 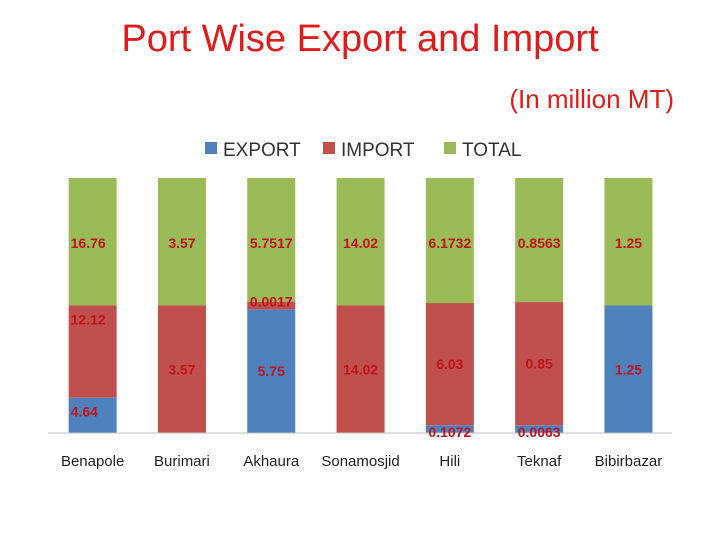 I want to click on legend-swatch-import, so click(x=329, y=148).